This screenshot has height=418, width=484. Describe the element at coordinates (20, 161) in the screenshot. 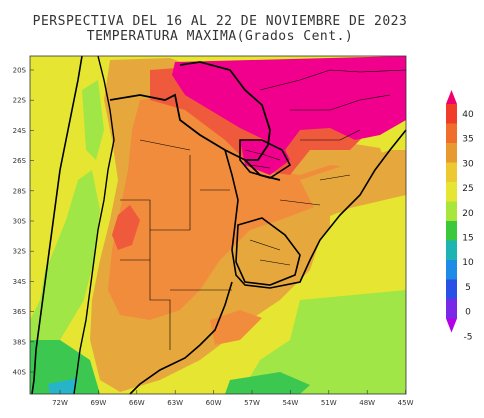

I see `lat-label-26S: 26S` at that location.